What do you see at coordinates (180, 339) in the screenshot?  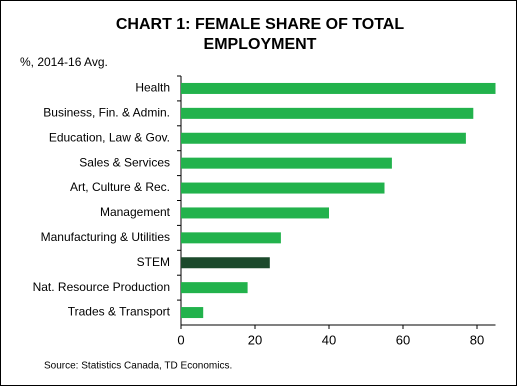 I see `x-tick-label: 0` at bounding box center [180, 339].